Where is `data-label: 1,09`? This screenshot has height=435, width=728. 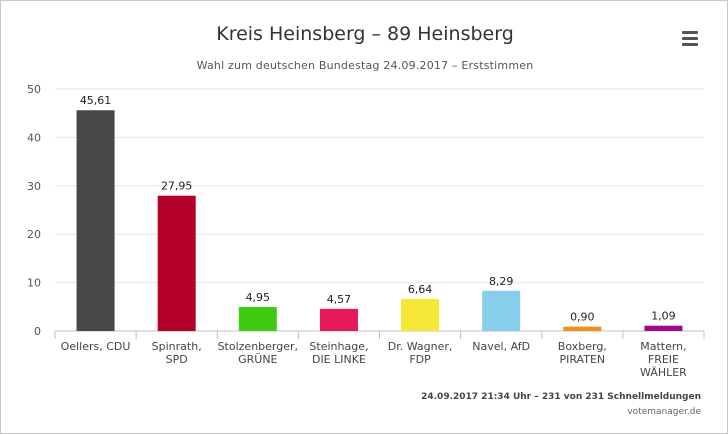
data-label: 1,09 is located at coordinates (663, 316).